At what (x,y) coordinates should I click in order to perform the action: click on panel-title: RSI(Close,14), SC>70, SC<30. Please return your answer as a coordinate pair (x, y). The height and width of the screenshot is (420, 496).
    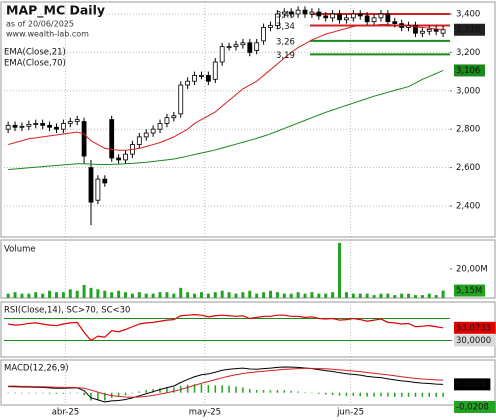
    Looking at the image, I should click on (67, 311).